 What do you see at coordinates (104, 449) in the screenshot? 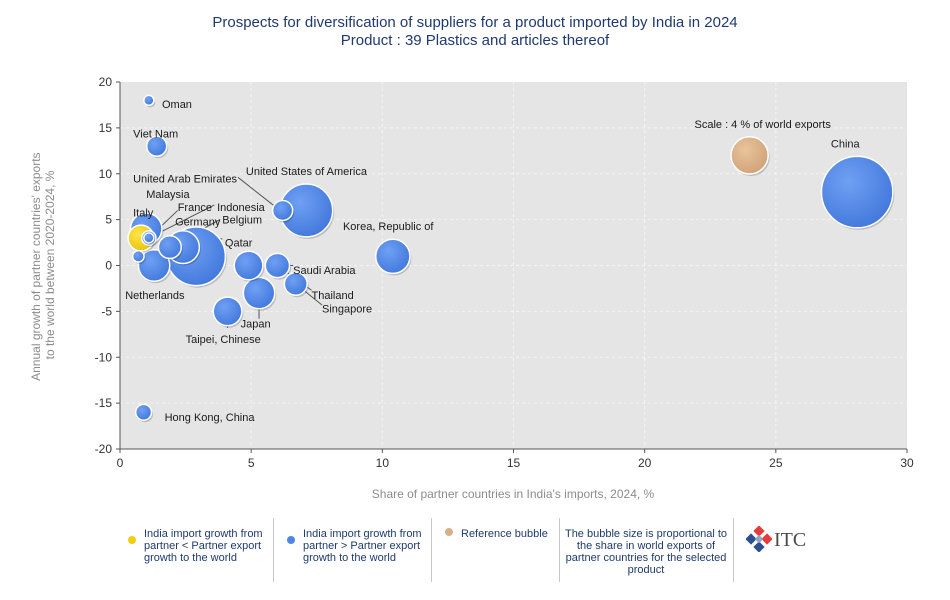
I see `y-tick-label: -20` at bounding box center [104, 449].